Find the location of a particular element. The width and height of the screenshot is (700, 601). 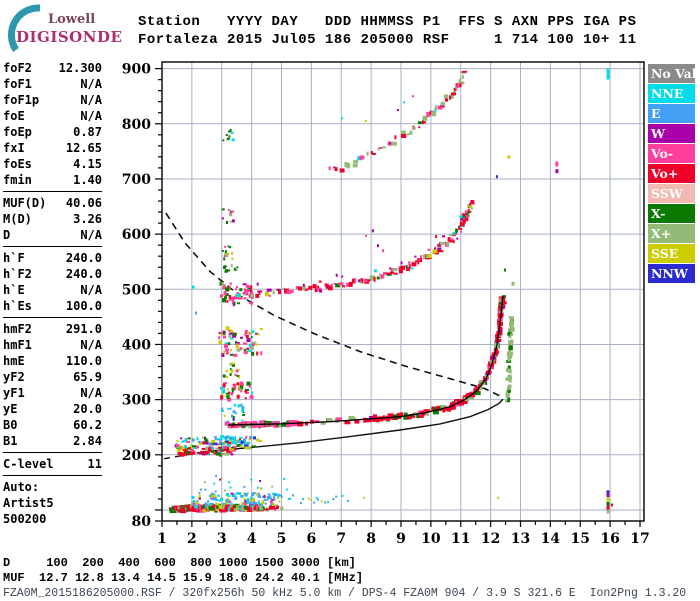

x-axis-label-10: 10 is located at coordinates (431, 539).